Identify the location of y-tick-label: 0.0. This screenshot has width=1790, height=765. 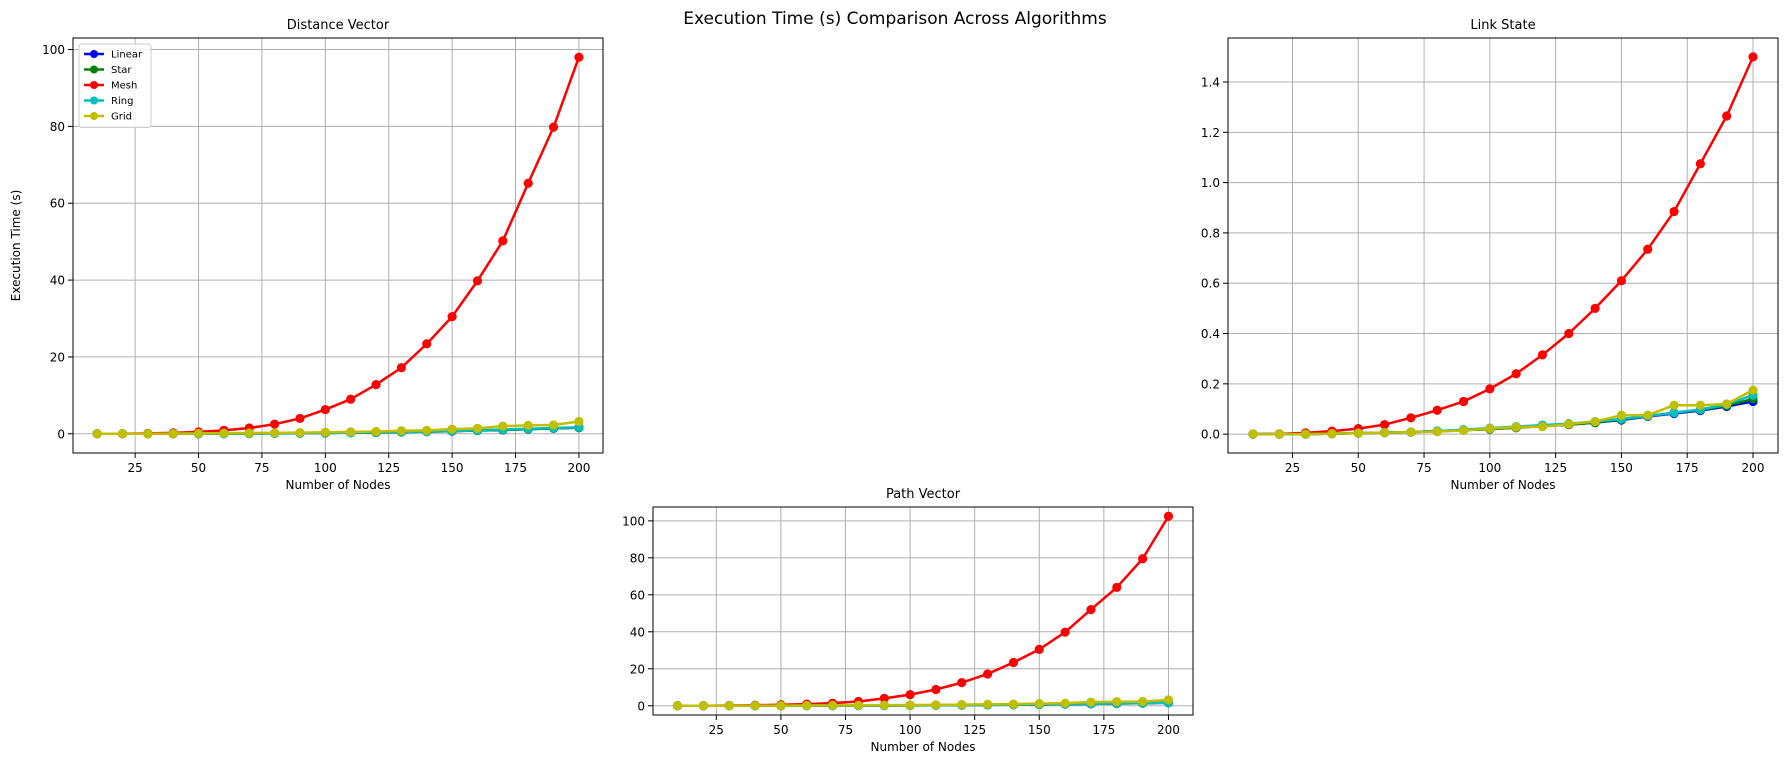
(1210, 435).